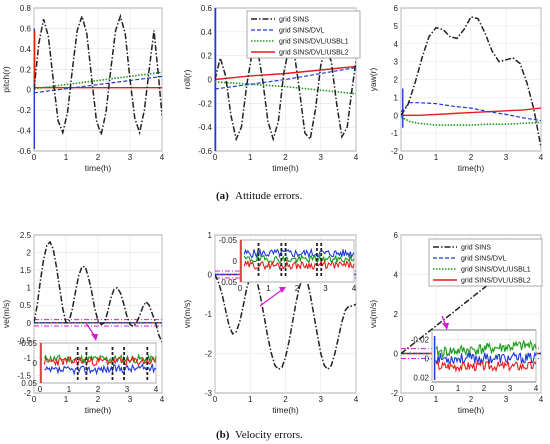 The image size is (550, 444). Describe the element at coordinates (26, 69) in the screenshot. I see `pitch-ytick-label: 0.2` at that location.